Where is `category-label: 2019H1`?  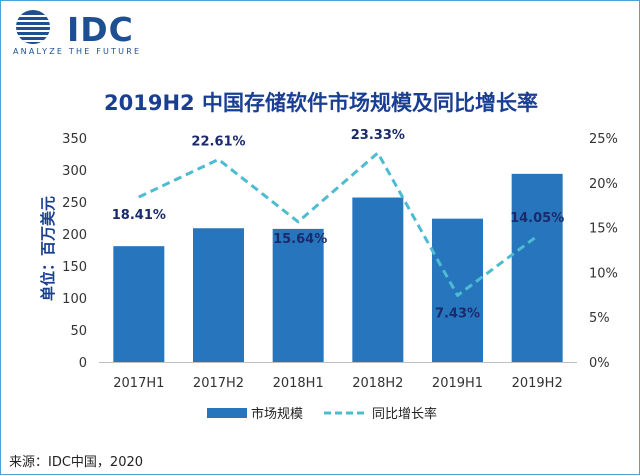
category-label: 2019H1 is located at coordinates (457, 383).